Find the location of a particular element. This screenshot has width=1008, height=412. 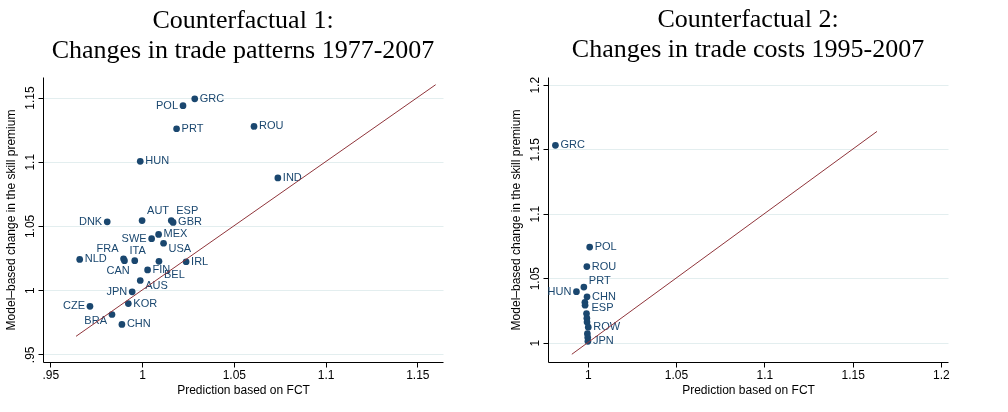

data-label: FRA is located at coordinates (108, 247).